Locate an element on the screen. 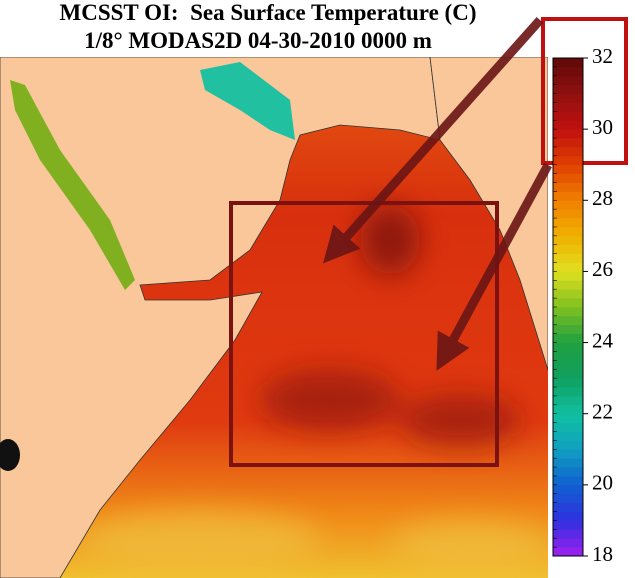 The image size is (635, 578). colorbar-tick-label: 18 is located at coordinates (602, 554).